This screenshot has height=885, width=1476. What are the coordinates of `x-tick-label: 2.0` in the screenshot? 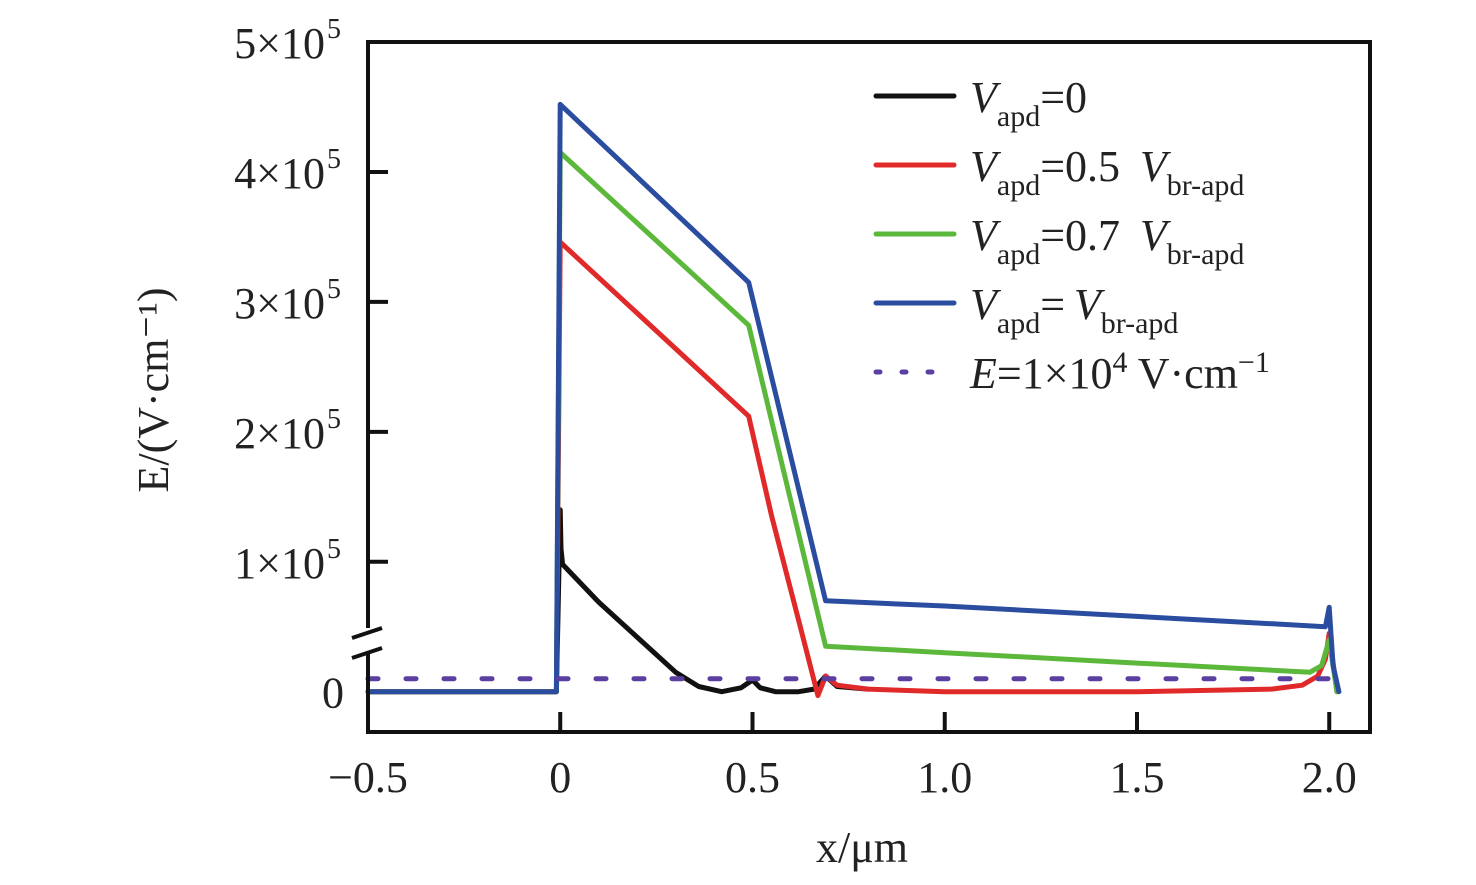 It's located at (1329, 777).